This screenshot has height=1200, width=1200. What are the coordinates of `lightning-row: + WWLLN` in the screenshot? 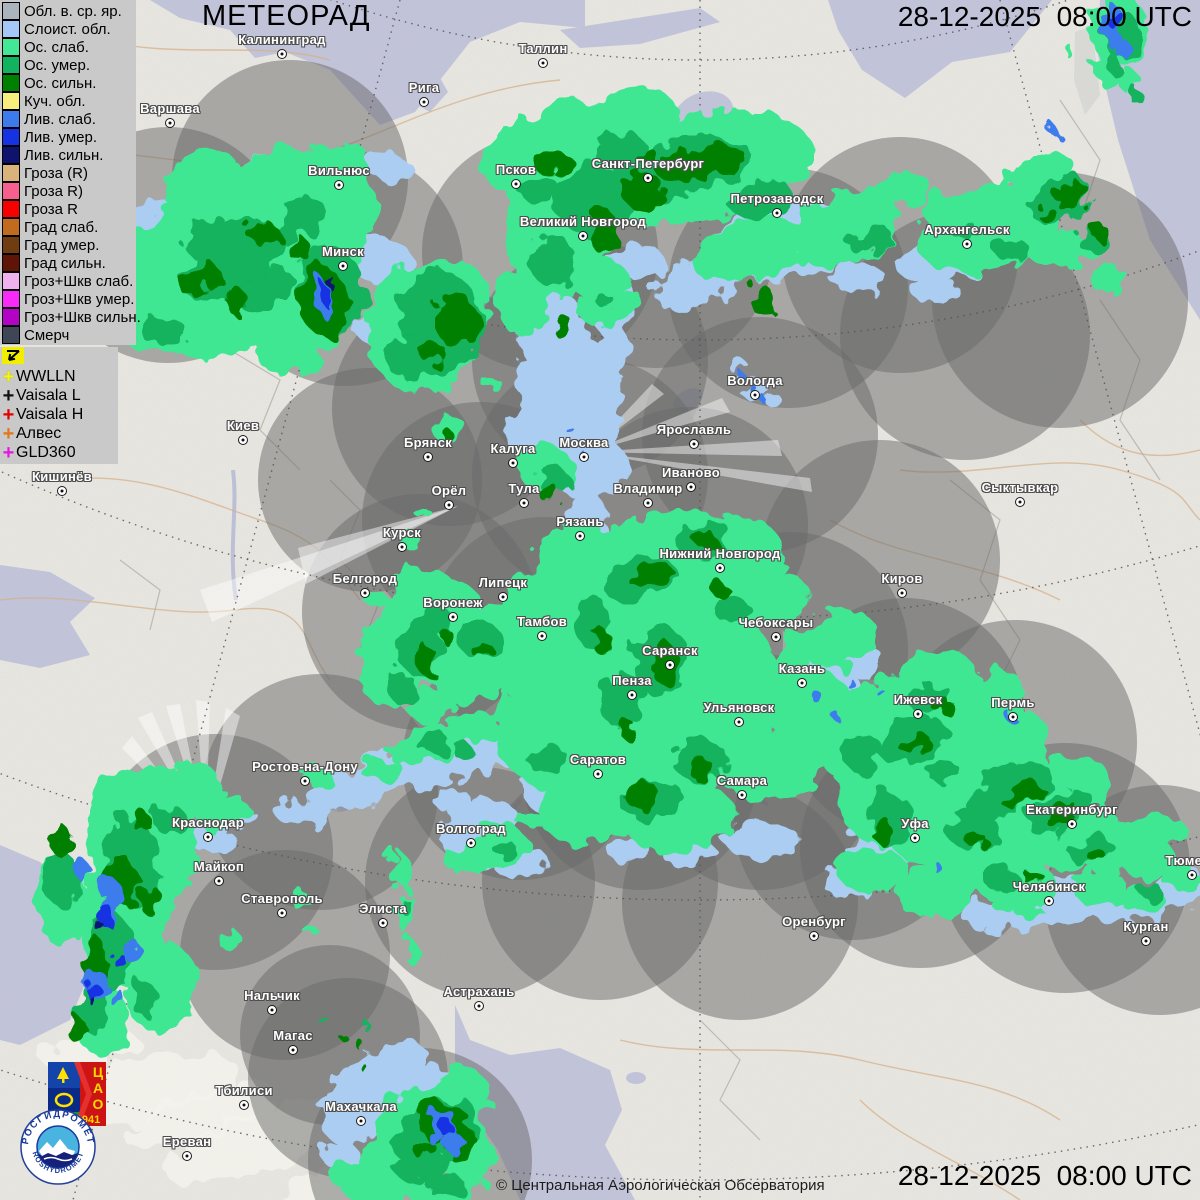 It's located at (59, 377).